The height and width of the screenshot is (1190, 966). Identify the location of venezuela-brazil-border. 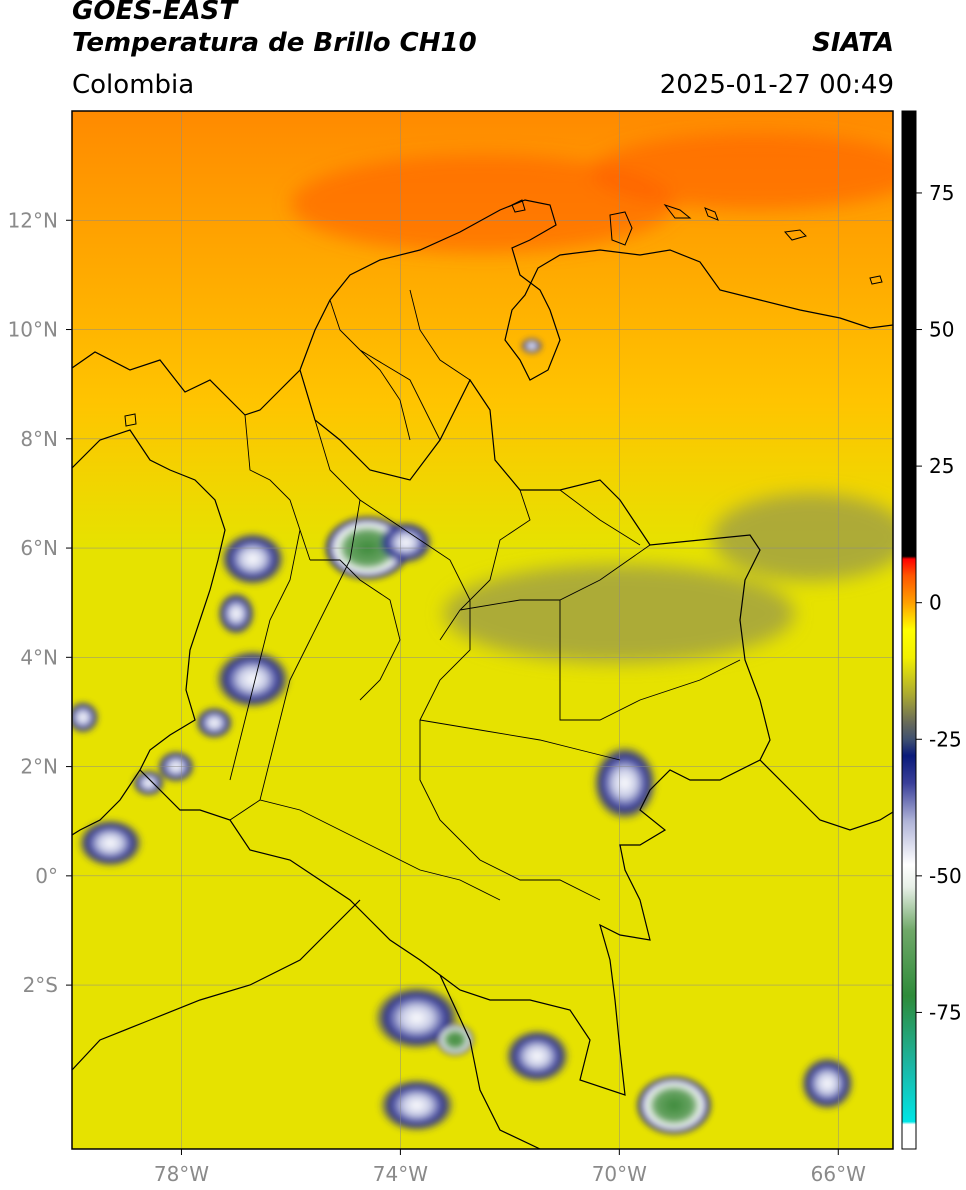
(826, 795).